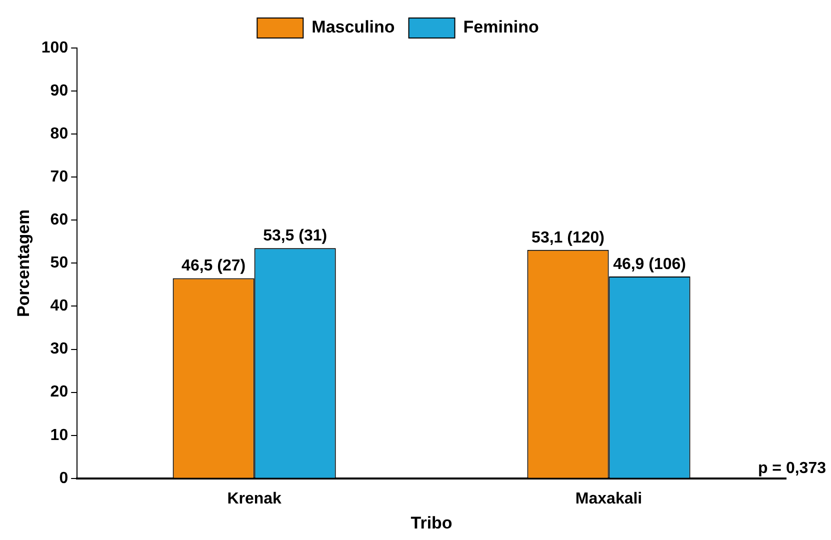  Describe the element at coordinates (59, 435) in the screenshot. I see `y-tick-label: 10` at that location.